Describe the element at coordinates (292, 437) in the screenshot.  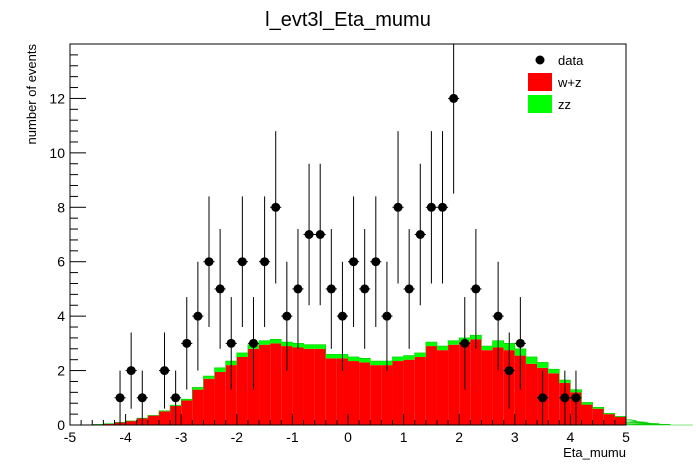
I see `x-tick-label: -1` at that location.